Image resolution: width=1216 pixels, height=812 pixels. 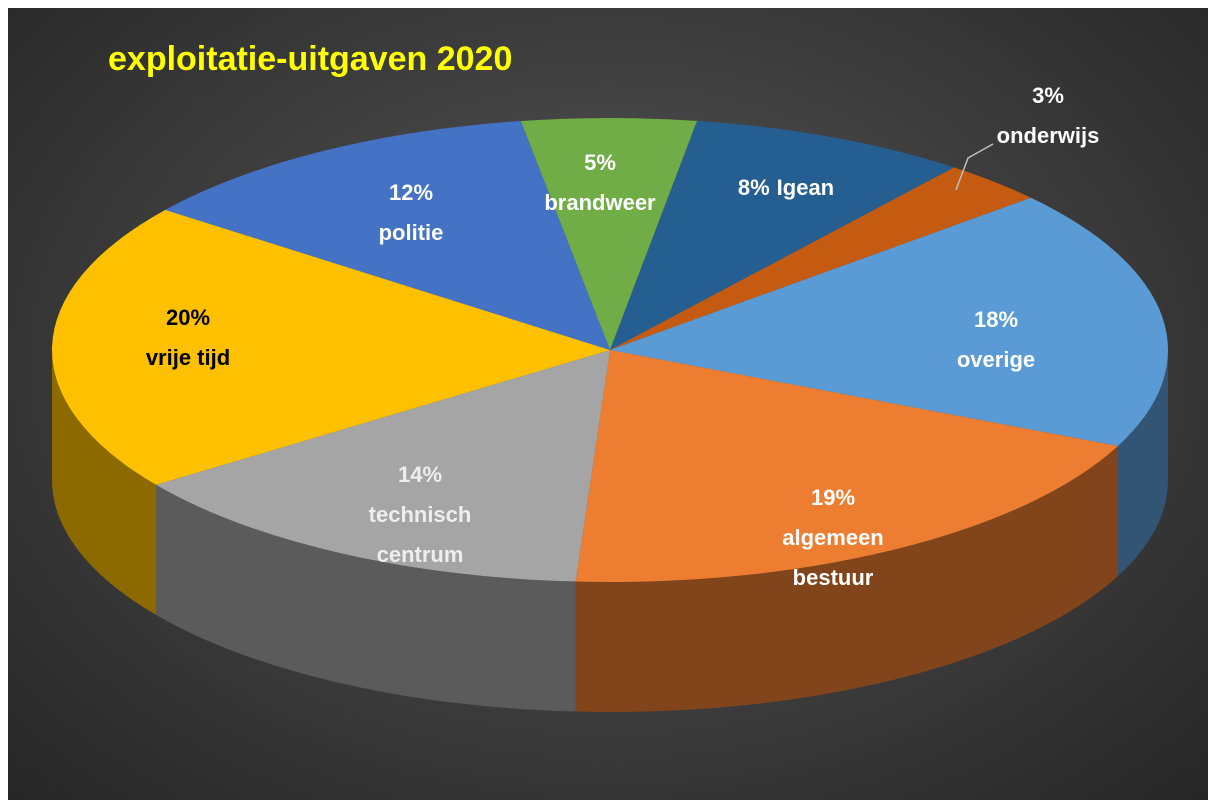 What do you see at coordinates (420, 474) in the screenshot?
I see `value-label: 14%` at bounding box center [420, 474].